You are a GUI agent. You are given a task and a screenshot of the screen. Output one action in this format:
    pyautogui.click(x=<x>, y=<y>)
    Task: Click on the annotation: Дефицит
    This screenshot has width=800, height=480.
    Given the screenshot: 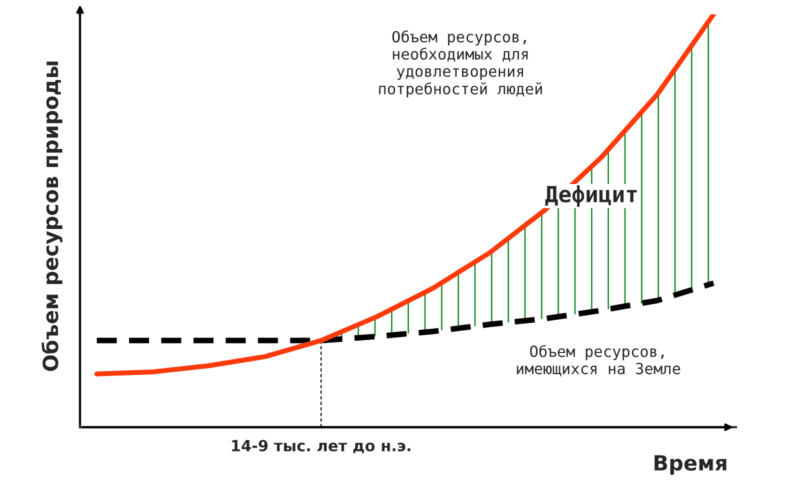 What is the action you would take?
    pyautogui.click(x=591, y=196)
    